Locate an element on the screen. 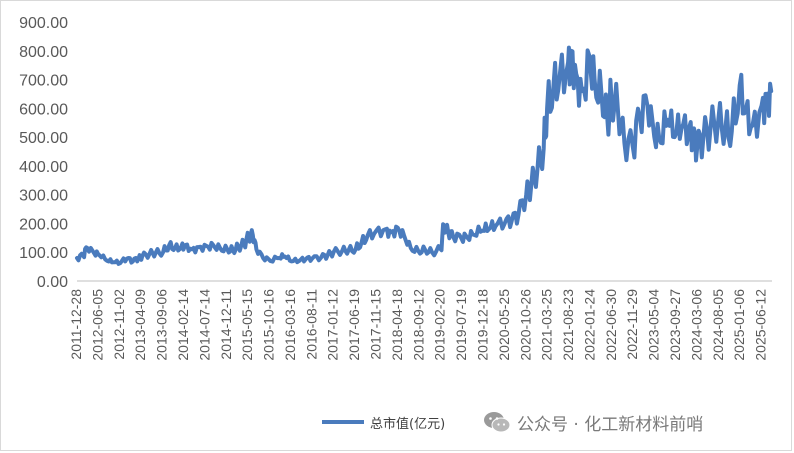  legend-label: 总市值(亿元) is located at coordinates (408, 424).